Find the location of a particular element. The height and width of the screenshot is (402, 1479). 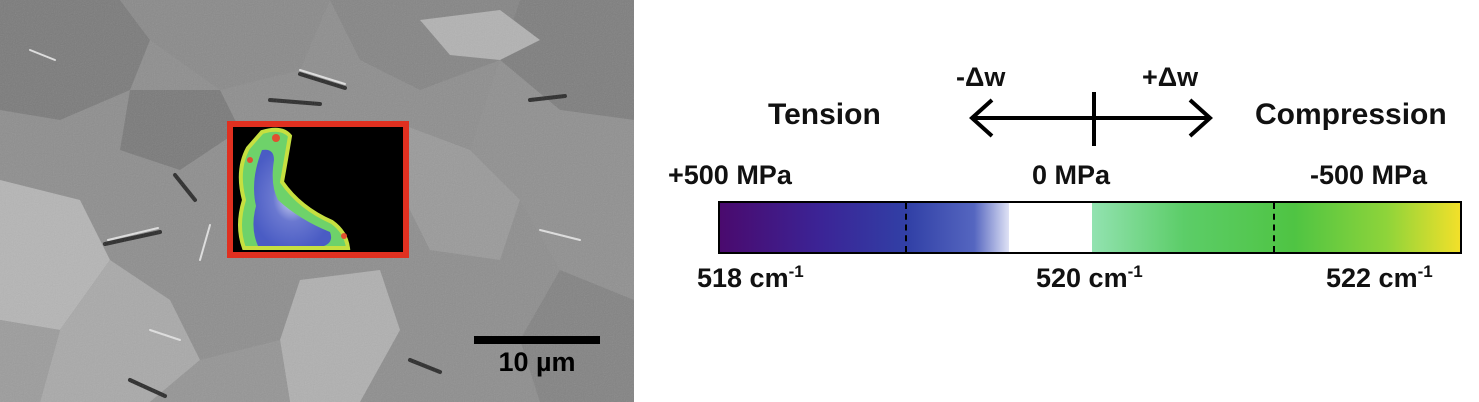

inset-frame is located at coordinates (318, 189).